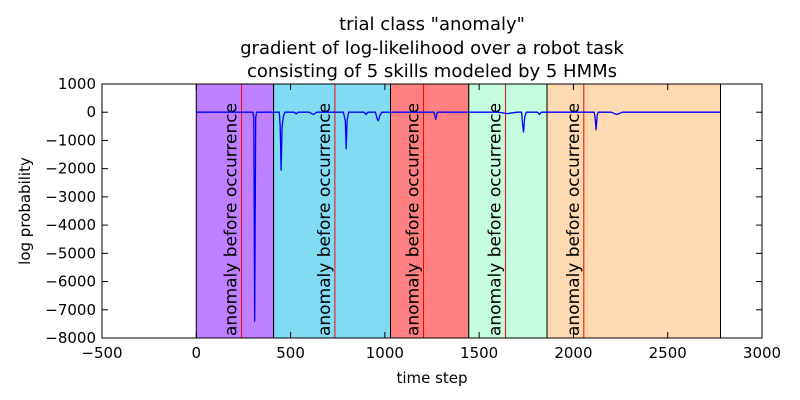 This screenshot has width=800, height=400. What do you see at coordinates (432, 71) in the screenshot?
I see `title-line-3: consisting of 5 skills modeled by 5 HMMs` at bounding box center [432, 71].